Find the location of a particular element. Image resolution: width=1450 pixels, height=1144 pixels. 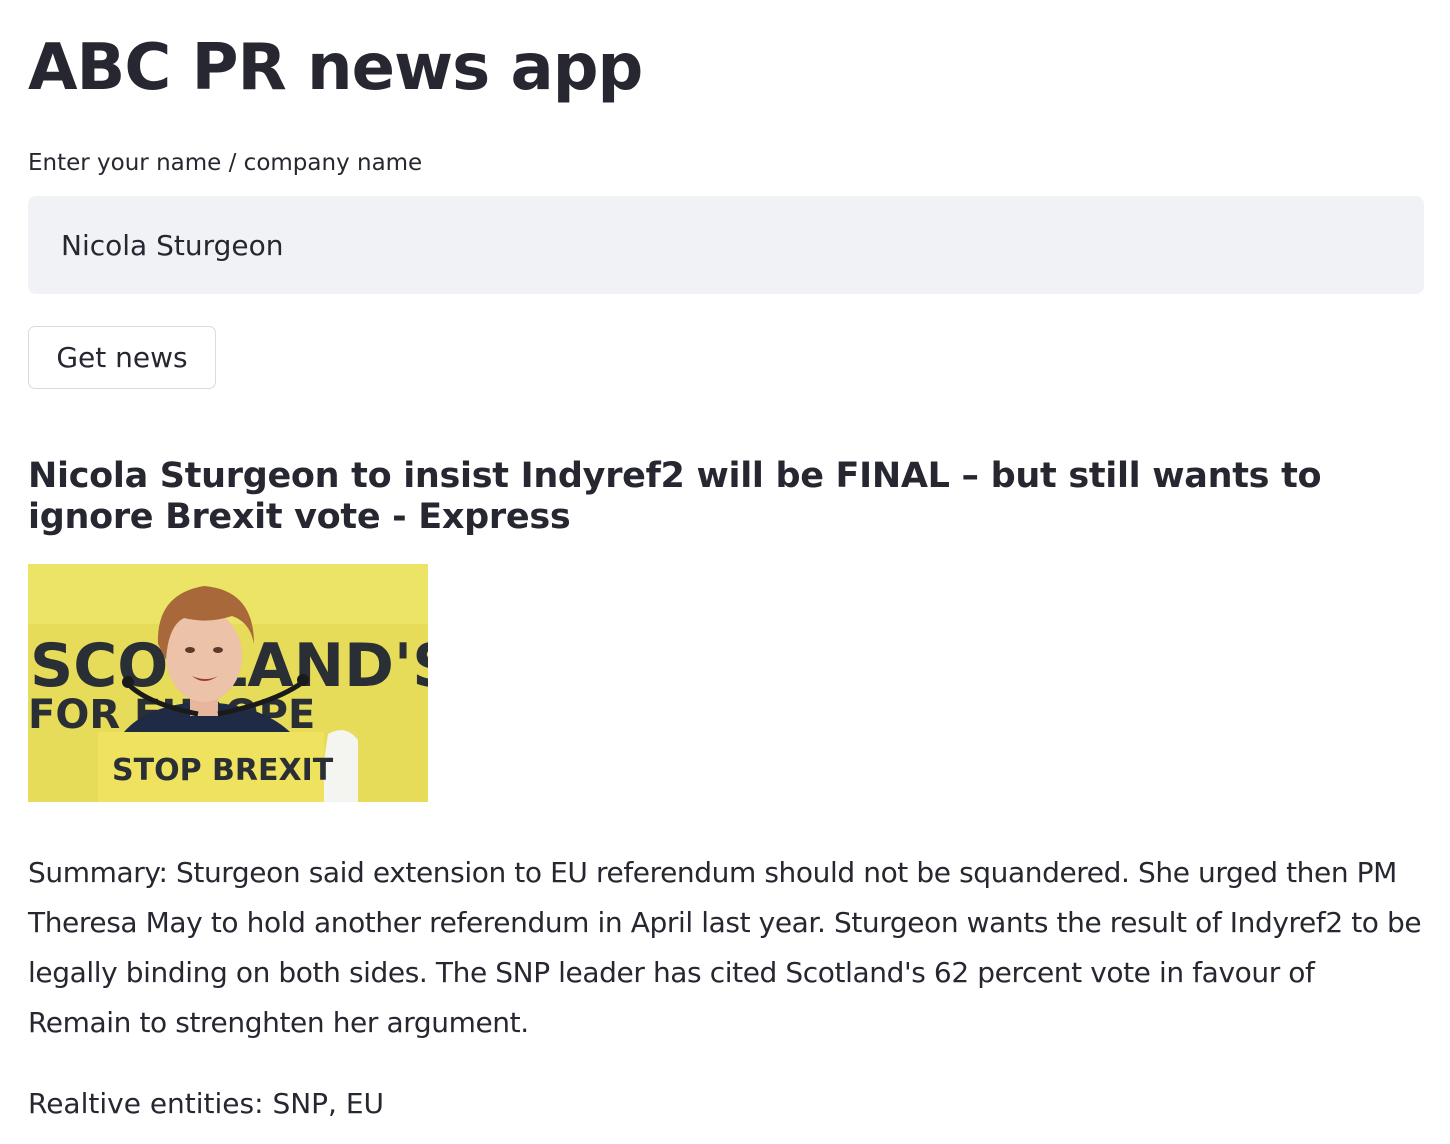

image-podium-sign-text: STOP BREXIT is located at coordinates (223, 770).